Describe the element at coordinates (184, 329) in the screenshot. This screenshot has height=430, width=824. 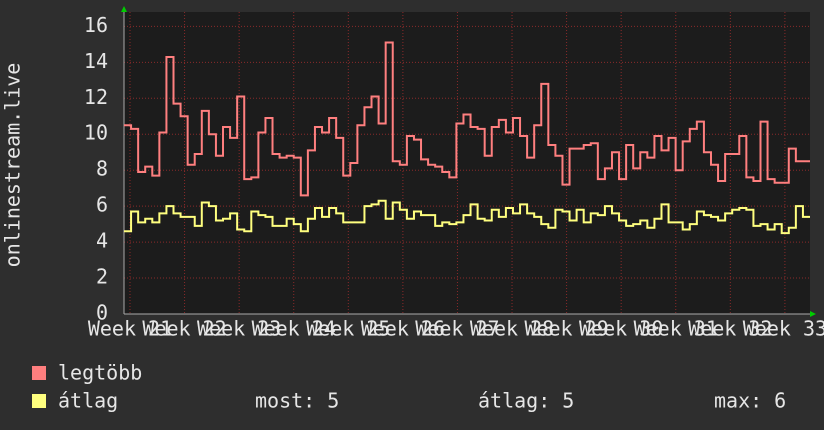
I see `x-tick-label: Week 22` at that location.